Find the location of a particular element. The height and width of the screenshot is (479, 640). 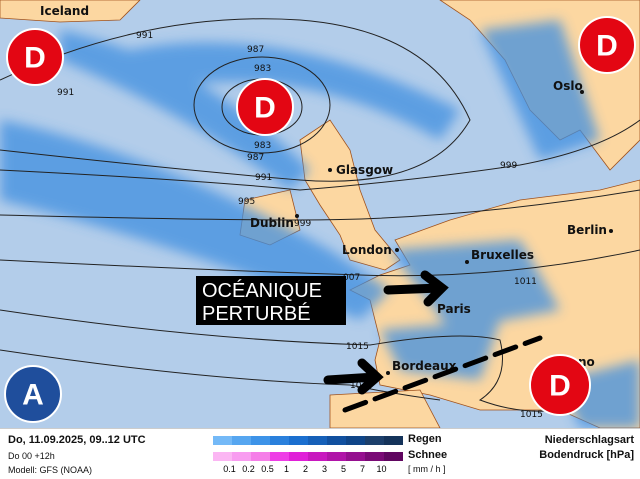

precip-type-label: Niederschlagsart is located at coordinates (589, 440).